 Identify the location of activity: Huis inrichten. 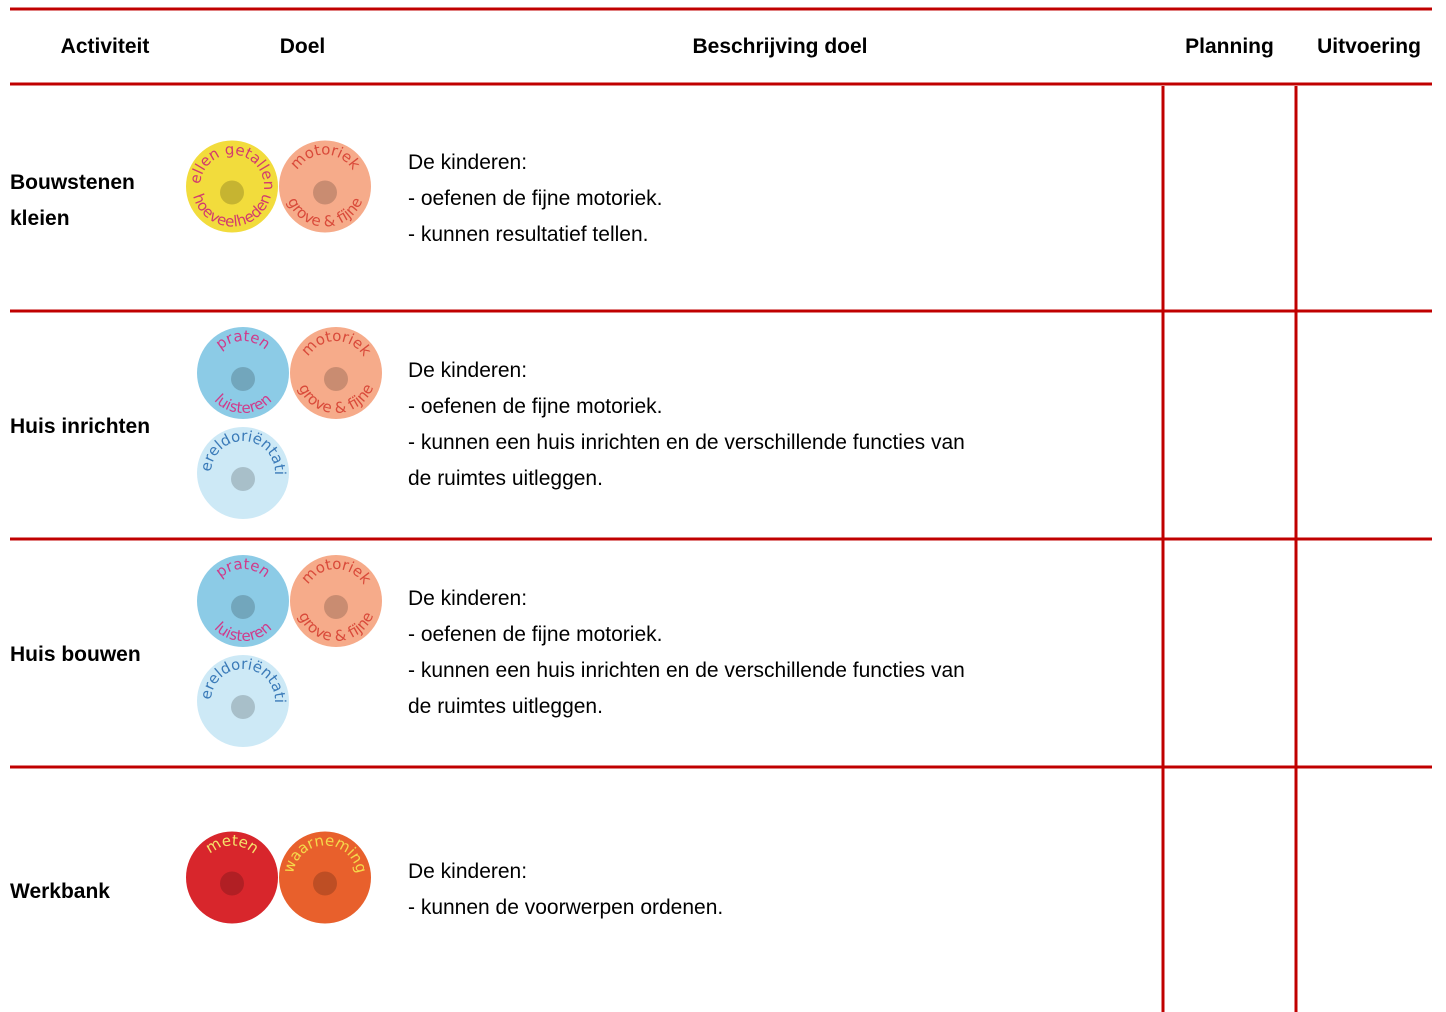
(80, 426).